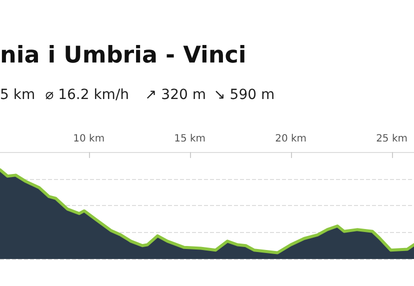 This screenshot has width=414, height=286. I want to click on text: ⌀ 16.2 km/h, so click(87, 95).